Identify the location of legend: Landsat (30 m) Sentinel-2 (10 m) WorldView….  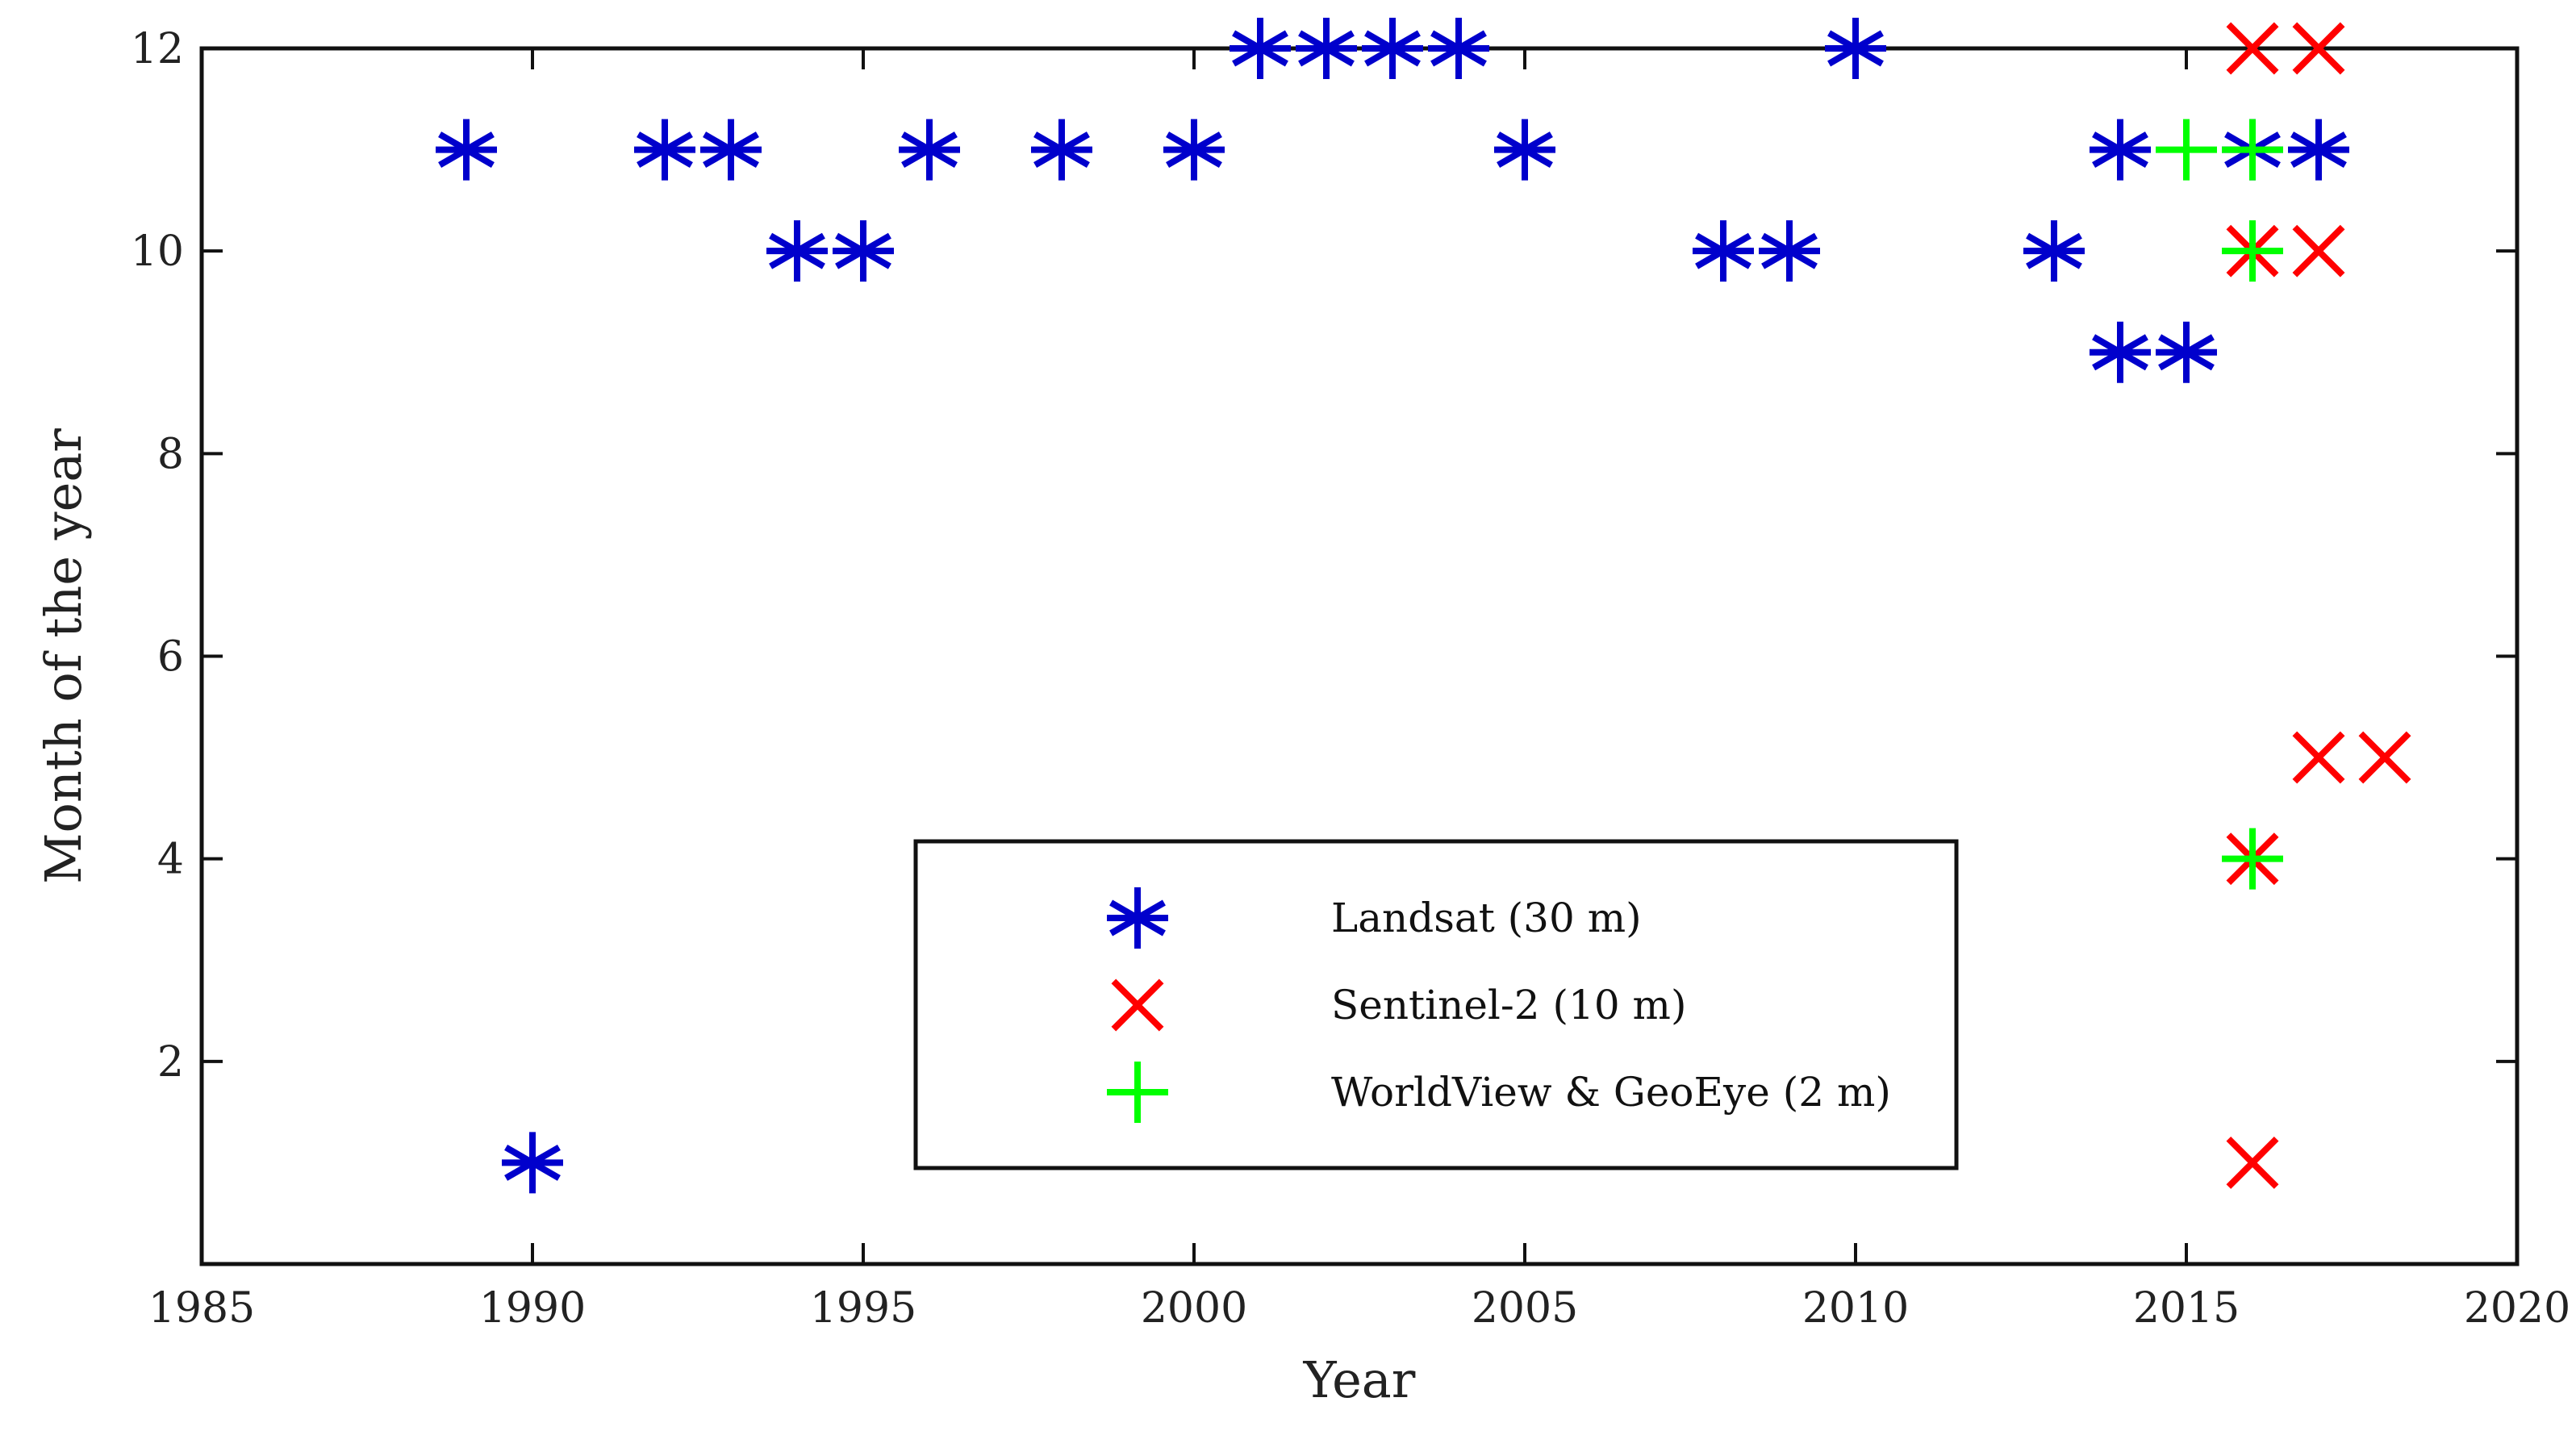
(1436, 1004).